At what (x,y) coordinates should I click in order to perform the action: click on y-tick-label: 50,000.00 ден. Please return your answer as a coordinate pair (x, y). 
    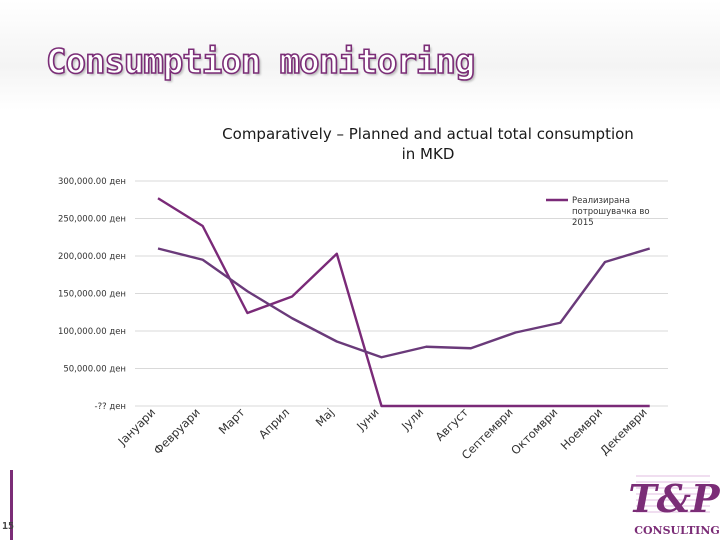
    Looking at the image, I should click on (94, 370).